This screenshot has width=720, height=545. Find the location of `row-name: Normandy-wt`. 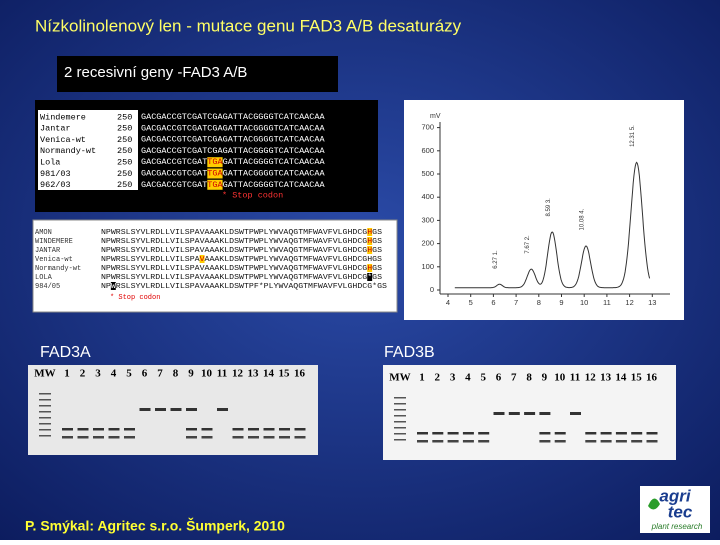

row-name: Normandy-wt is located at coordinates (68, 151).